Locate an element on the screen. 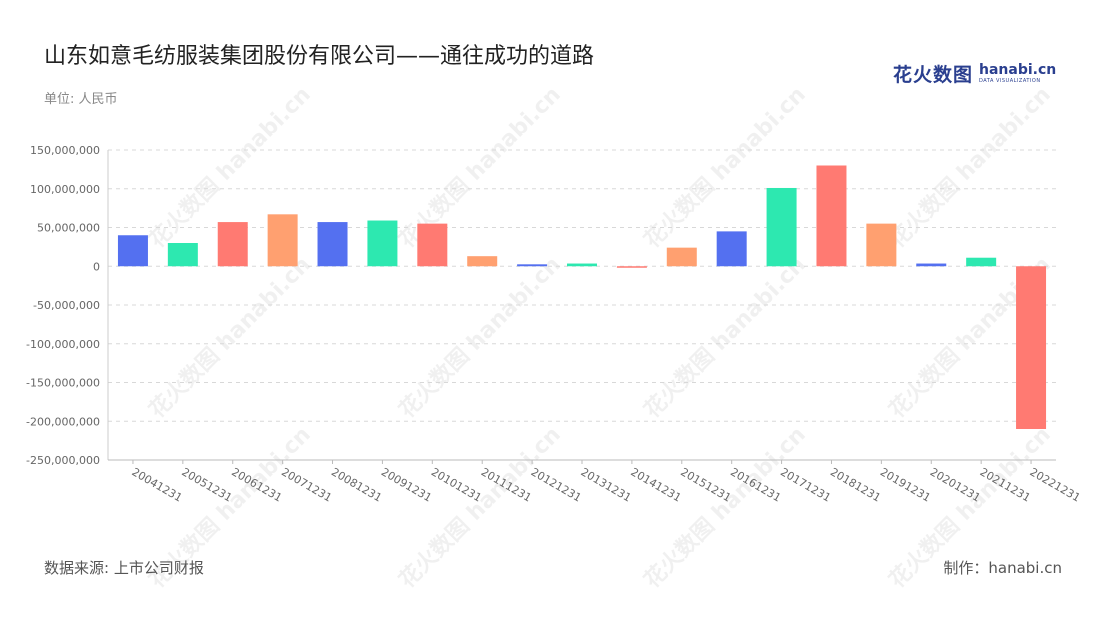  logo-en-block: hanabi.cn DATA VISUALIZATION is located at coordinates (1017, 73).